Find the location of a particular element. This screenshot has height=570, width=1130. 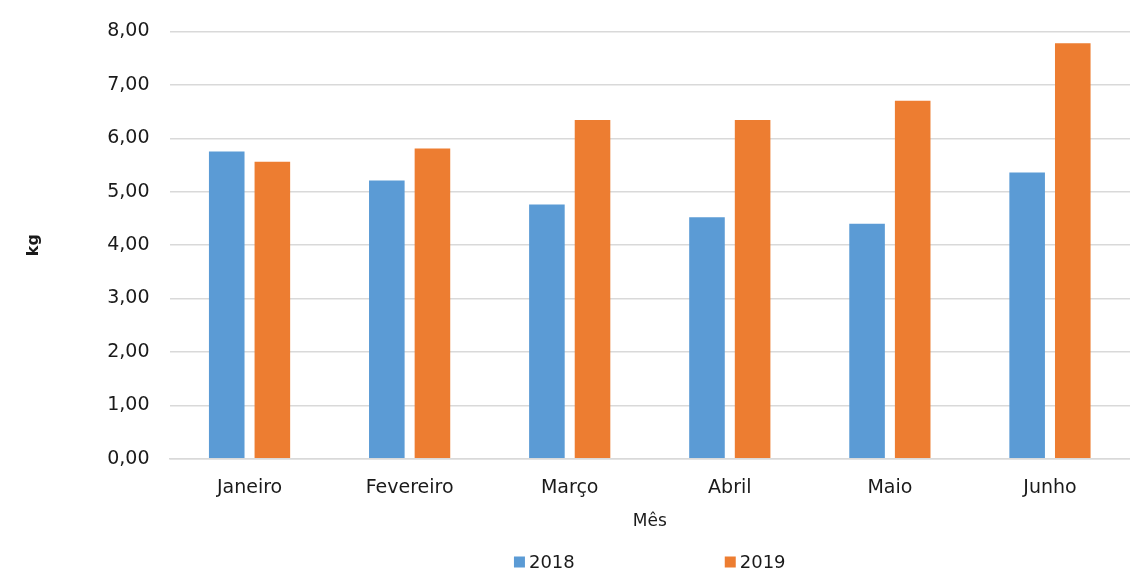

legend-label: 2018 is located at coordinates (551, 560).